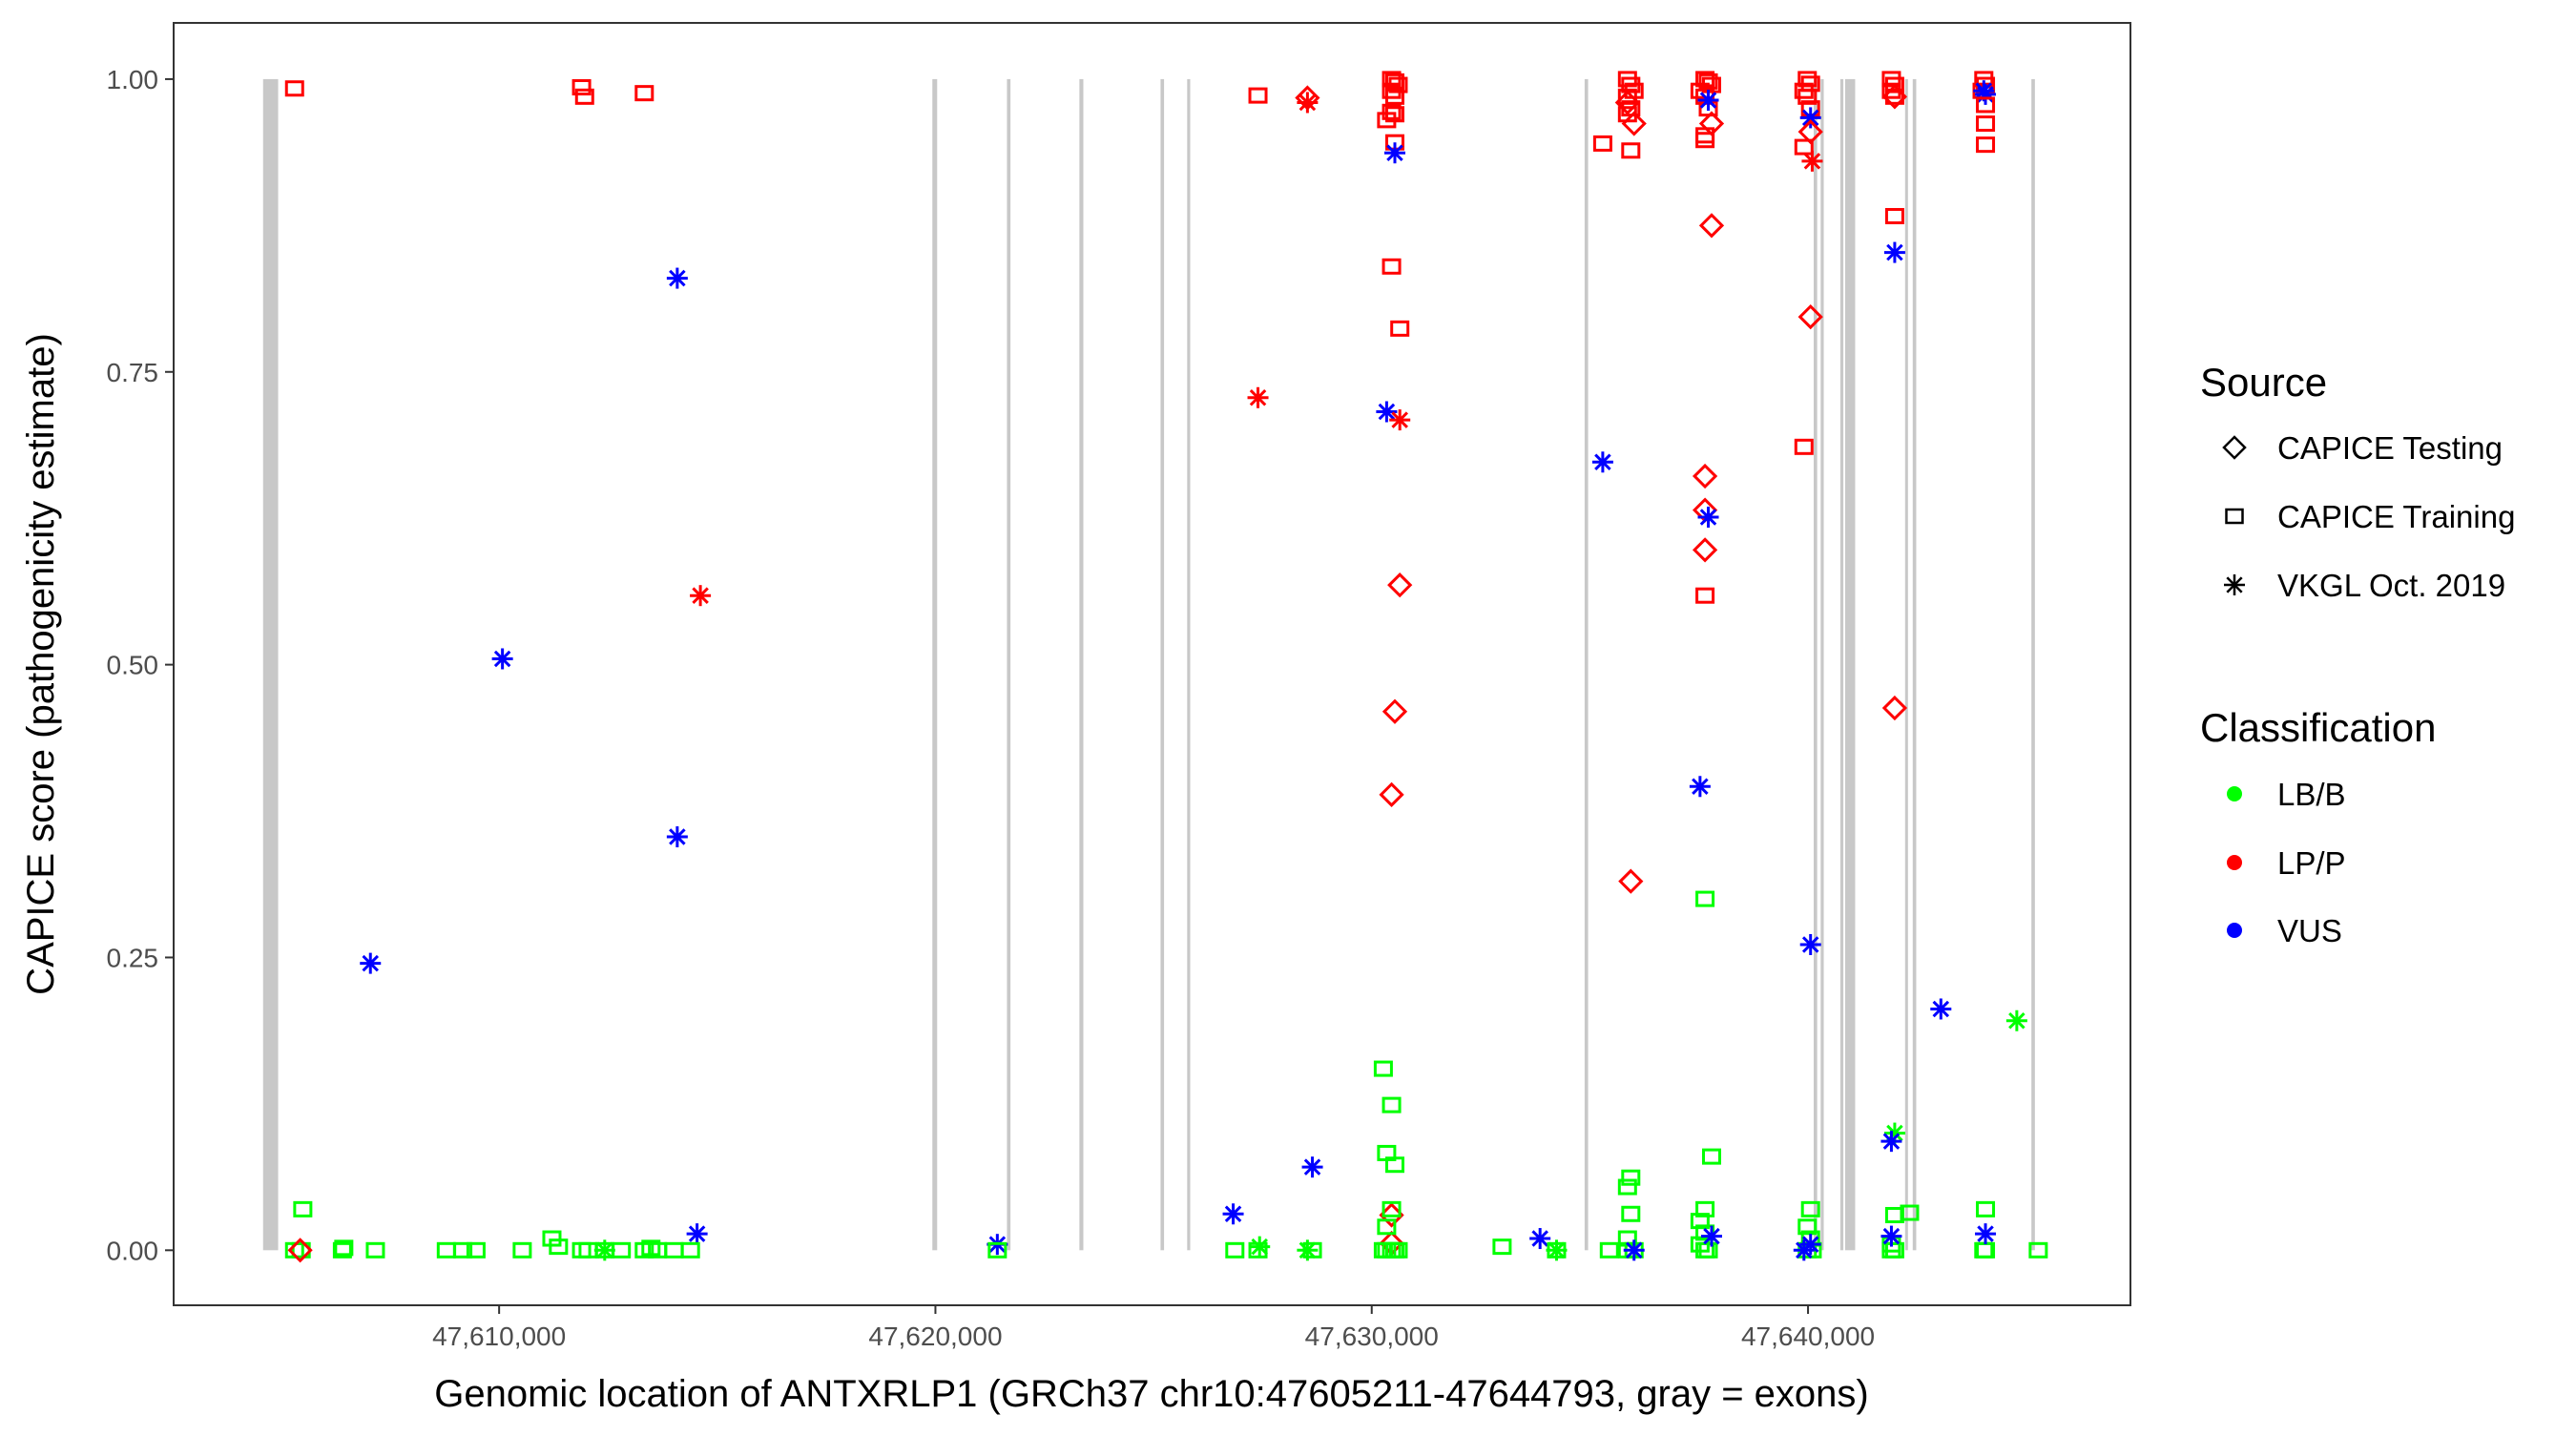  What do you see at coordinates (2263, 382) in the screenshot?
I see `legend-source-title: Source` at bounding box center [2263, 382].